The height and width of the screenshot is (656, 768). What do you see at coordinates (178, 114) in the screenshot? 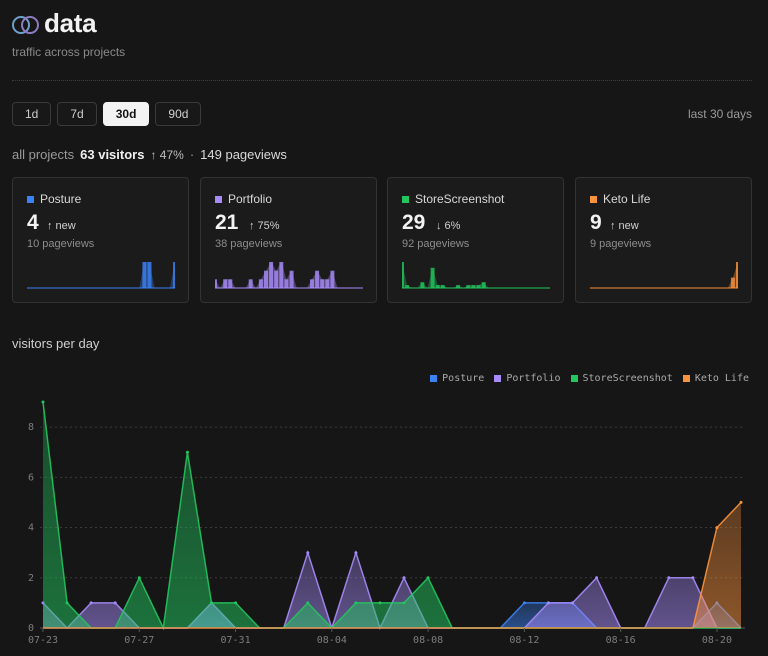
I see `range-button-90d: 90d` at bounding box center [178, 114].